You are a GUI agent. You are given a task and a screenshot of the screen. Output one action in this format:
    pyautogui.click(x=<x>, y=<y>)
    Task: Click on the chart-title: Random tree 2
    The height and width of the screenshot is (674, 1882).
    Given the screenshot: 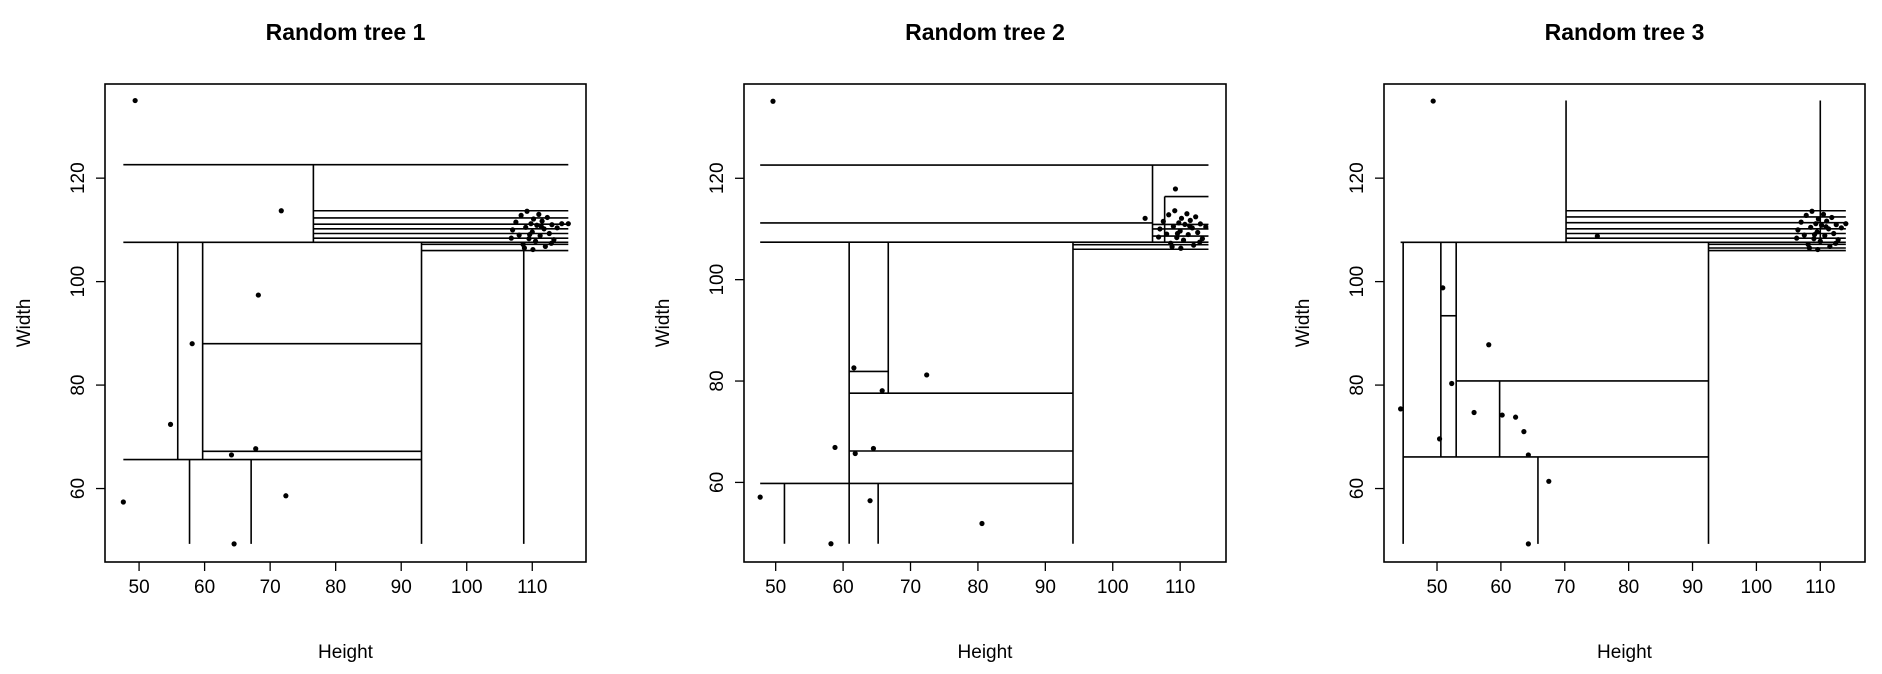 What is the action you would take?
    pyautogui.click(x=985, y=32)
    